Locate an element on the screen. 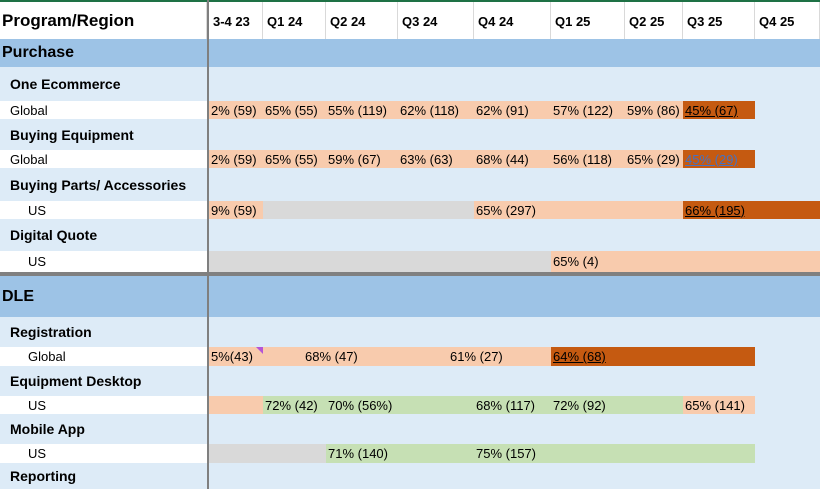 The width and height of the screenshot is (820, 489). program-row-mobile-app: Mobile App is located at coordinates (410, 429).